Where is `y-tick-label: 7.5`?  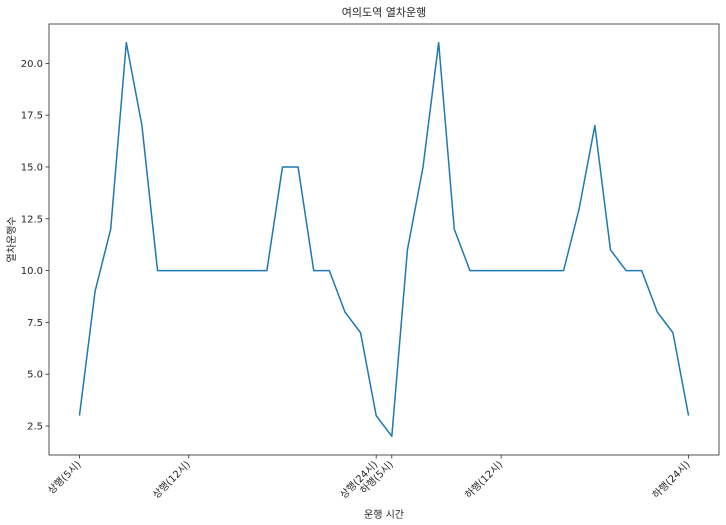 y-tick-label: 7.5 is located at coordinates (35, 323).